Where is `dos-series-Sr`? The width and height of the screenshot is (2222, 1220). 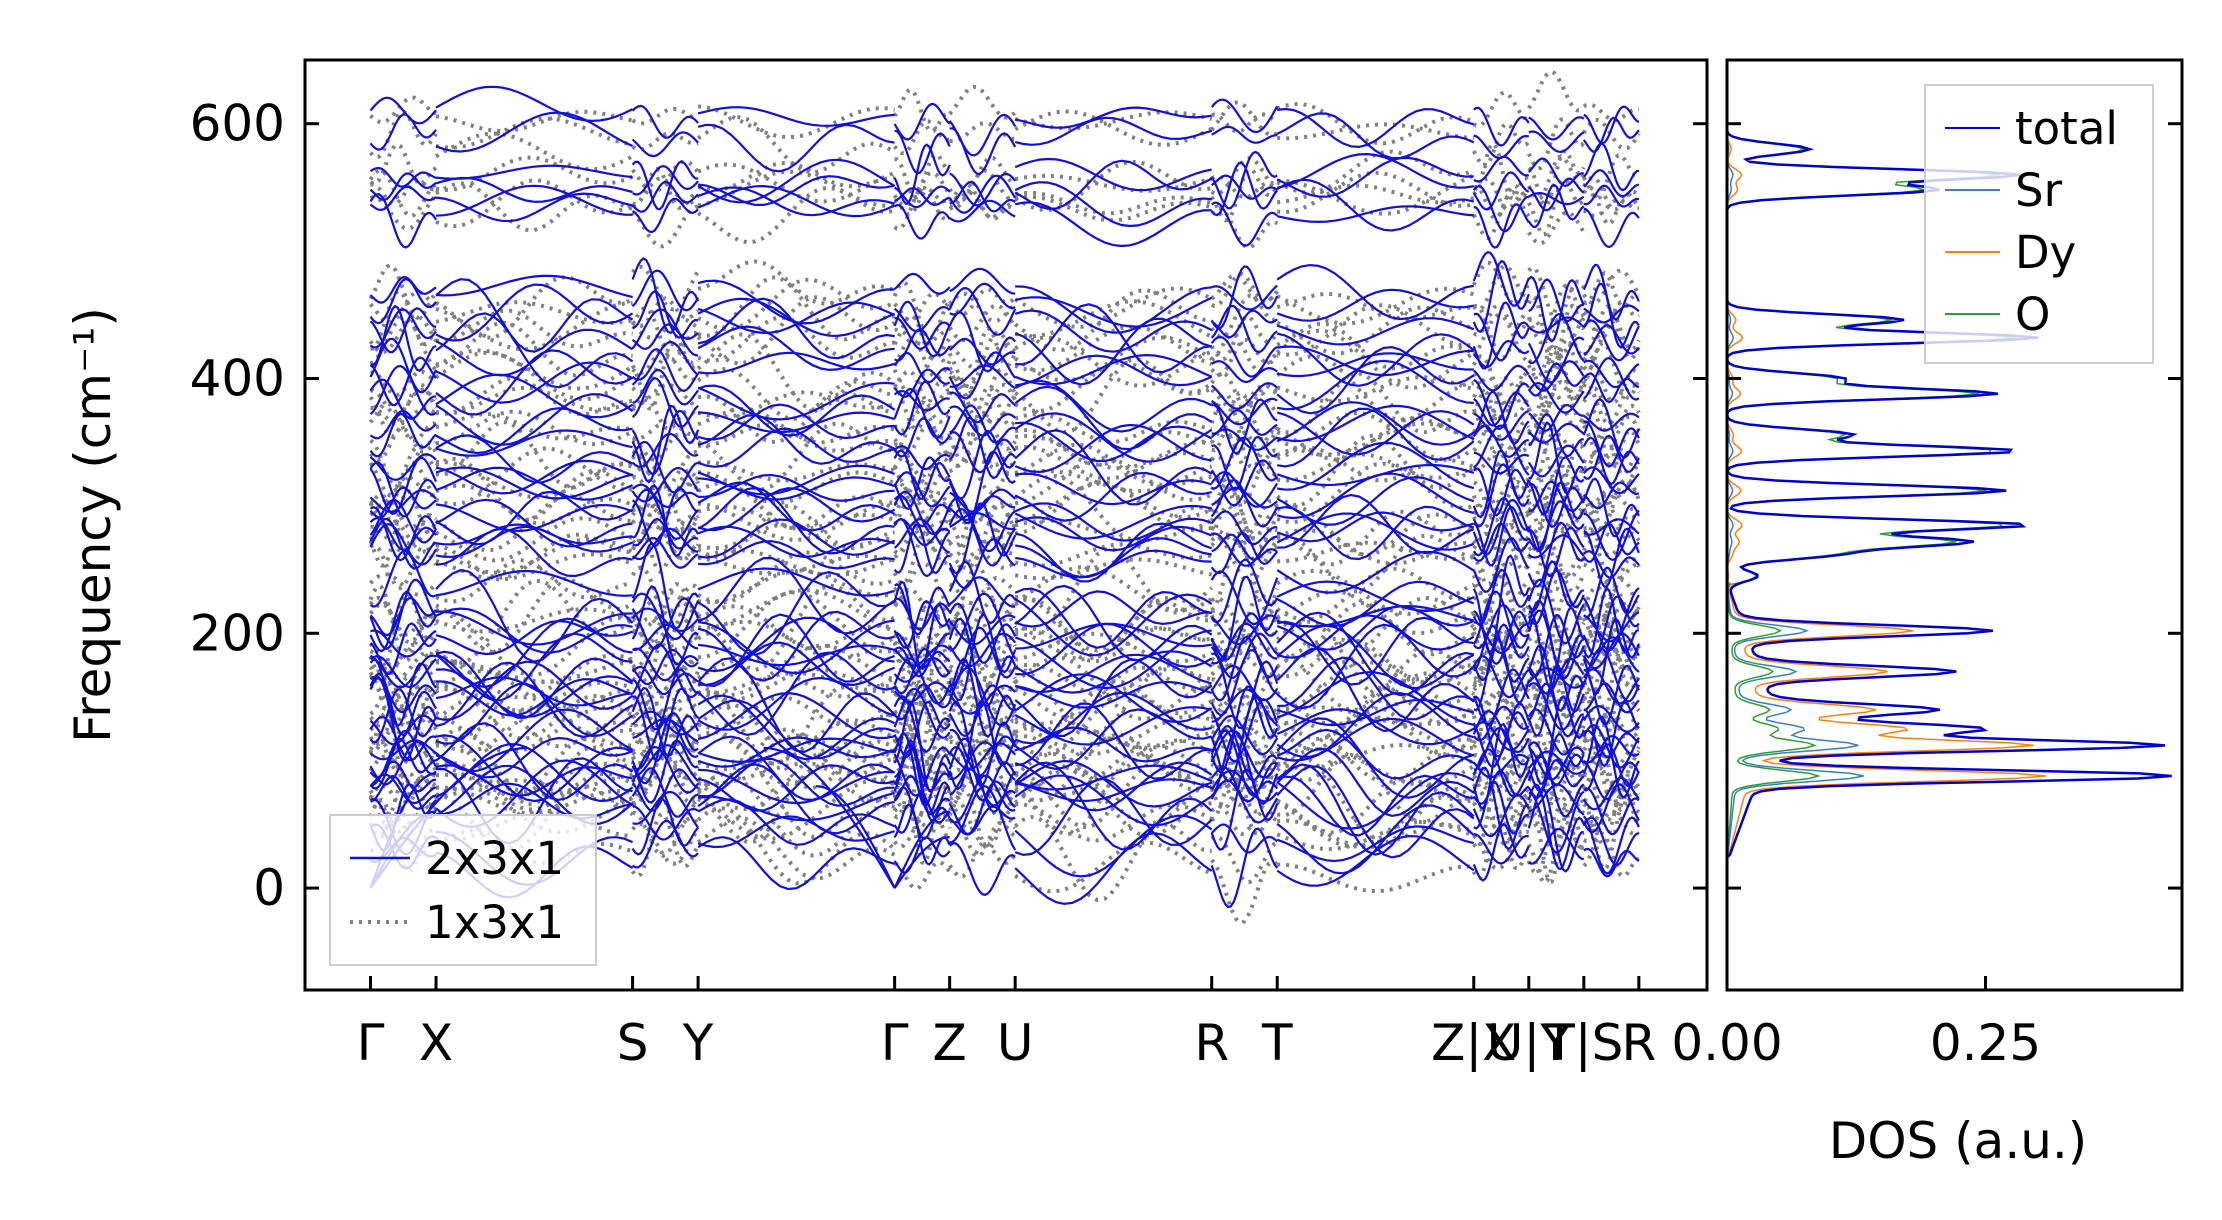
dos-series-Sr is located at coordinates (1795, 525).